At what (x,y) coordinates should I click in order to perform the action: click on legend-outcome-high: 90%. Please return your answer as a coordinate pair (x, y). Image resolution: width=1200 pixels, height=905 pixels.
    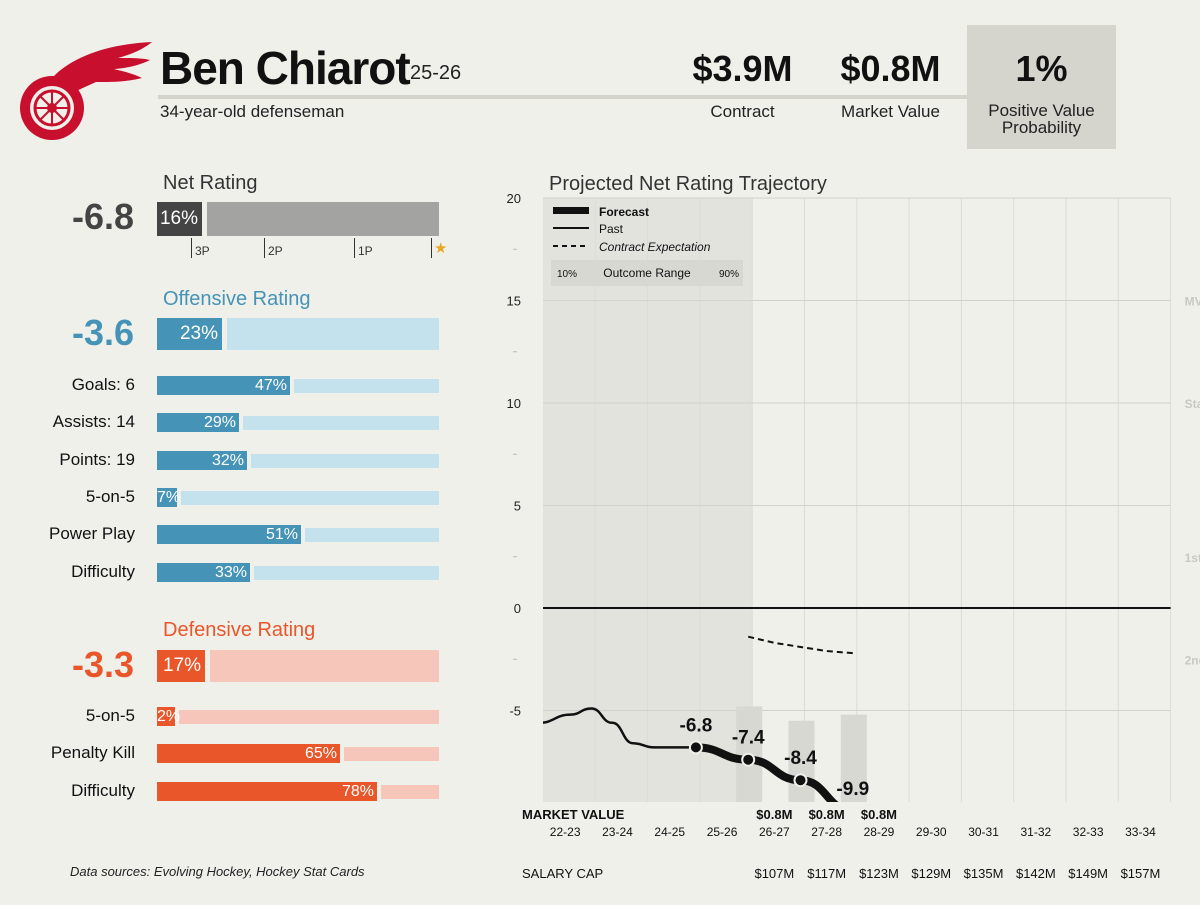
    Looking at the image, I should click on (729, 274).